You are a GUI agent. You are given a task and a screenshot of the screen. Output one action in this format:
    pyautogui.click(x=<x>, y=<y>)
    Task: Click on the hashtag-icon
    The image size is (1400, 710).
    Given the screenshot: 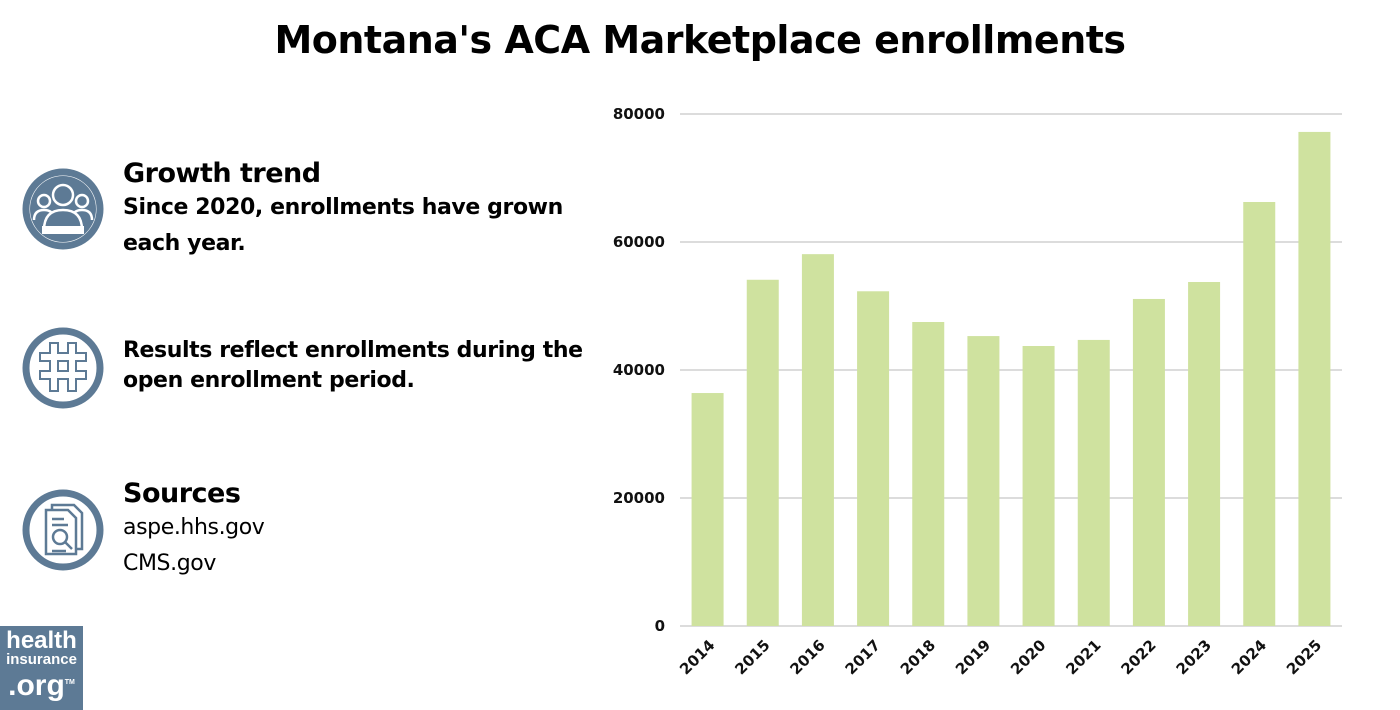 What is the action you would take?
    pyautogui.click(x=63, y=368)
    